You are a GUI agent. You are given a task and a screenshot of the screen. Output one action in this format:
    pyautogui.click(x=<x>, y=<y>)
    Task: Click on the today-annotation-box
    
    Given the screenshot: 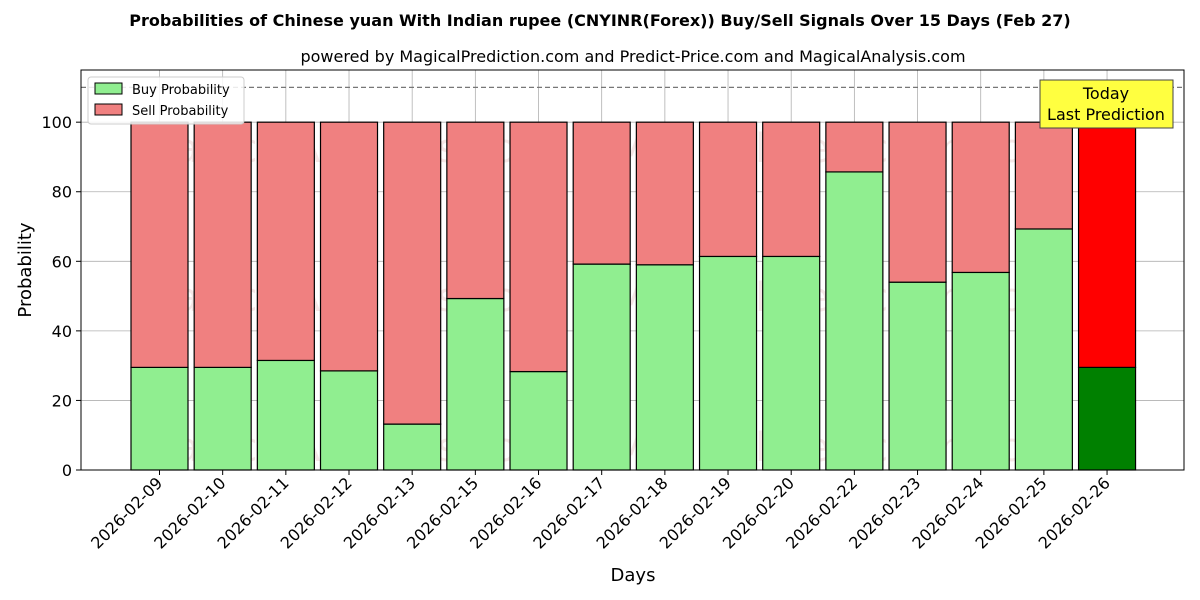 What is the action you would take?
    pyautogui.click(x=1106, y=104)
    